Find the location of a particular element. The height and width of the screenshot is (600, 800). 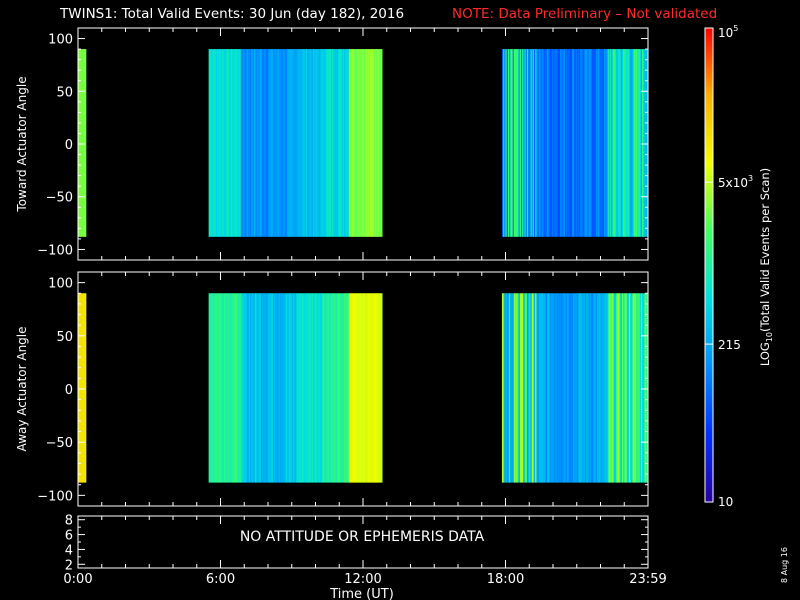

heatmap-block is located at coordinates (295, 388).